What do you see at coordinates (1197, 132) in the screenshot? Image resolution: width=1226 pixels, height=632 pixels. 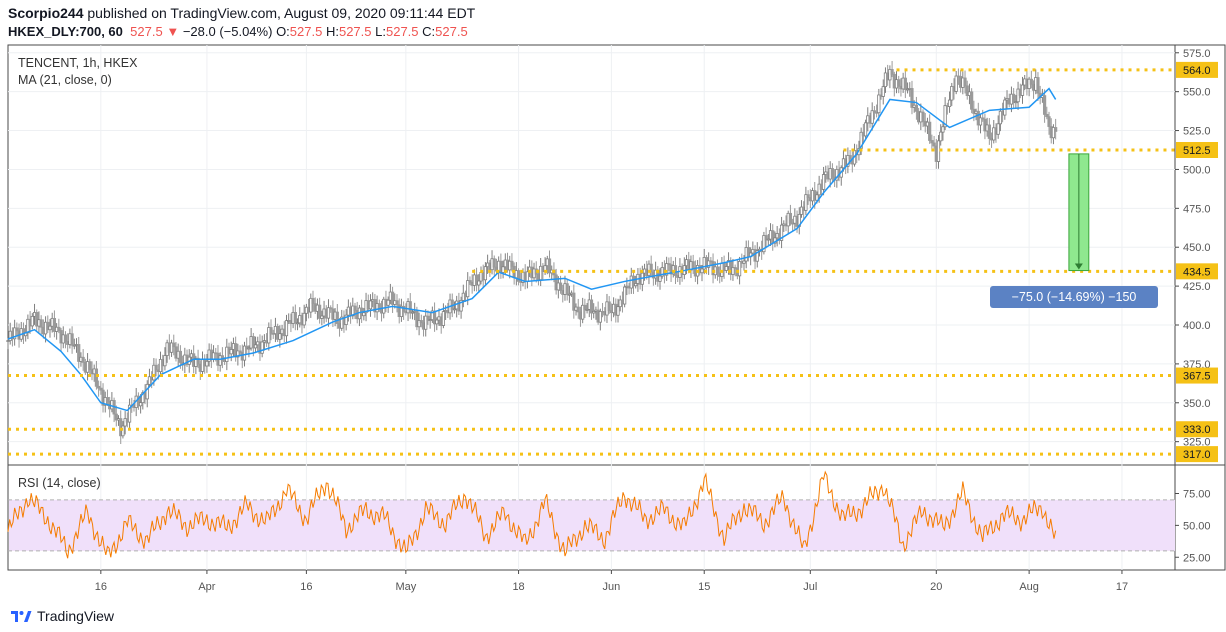 I see `price-tick-label: 525.0` at bounding box center [1197, 132].